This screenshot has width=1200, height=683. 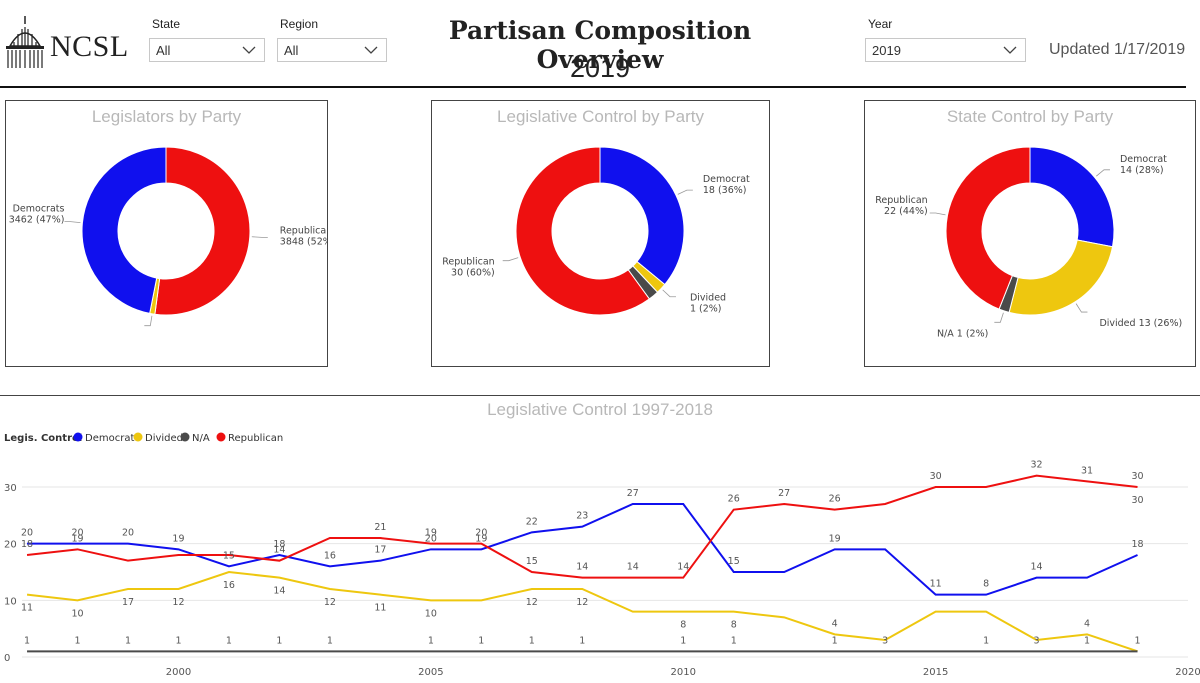 What do you see at coordinates (901, 200) in the screenshot?
I see `donut-label: Republican` at bounding box center [901, 200].